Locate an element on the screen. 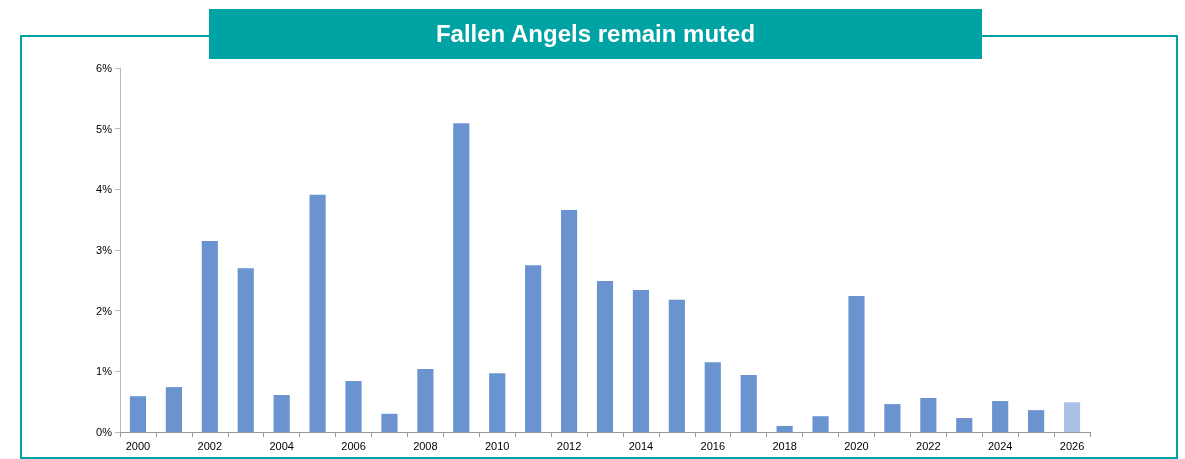 This screenshot has height=459, width=1185. x-tick-label: 2016 is located at coordinates (713, 445).